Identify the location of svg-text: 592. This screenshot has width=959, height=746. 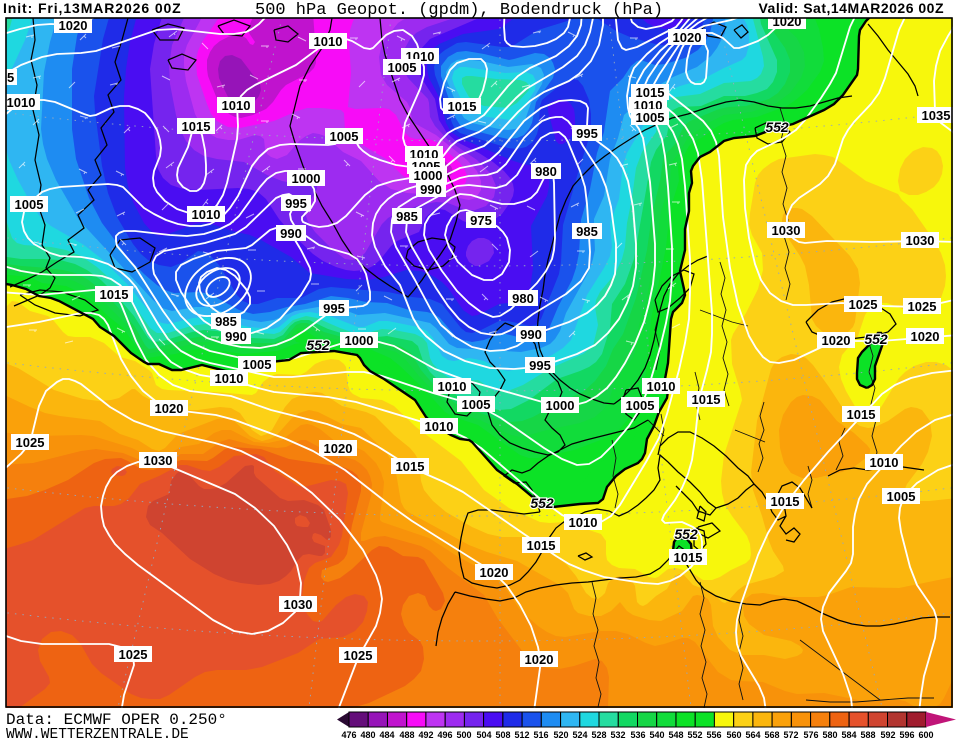
(887, 735).